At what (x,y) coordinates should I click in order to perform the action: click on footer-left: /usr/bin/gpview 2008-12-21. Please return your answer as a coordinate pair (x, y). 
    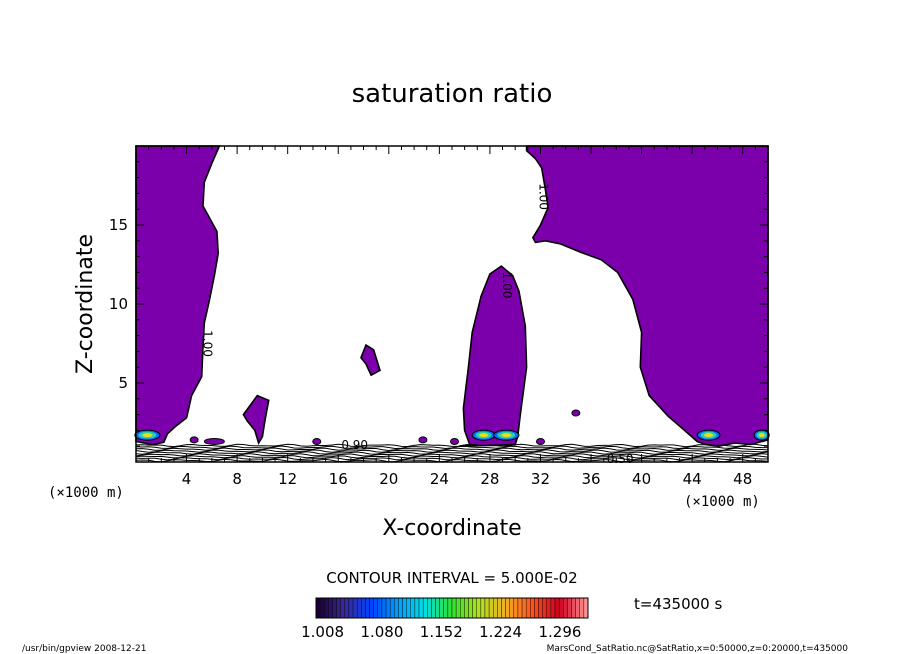
    Looking at the image, I should click on (84, 649).